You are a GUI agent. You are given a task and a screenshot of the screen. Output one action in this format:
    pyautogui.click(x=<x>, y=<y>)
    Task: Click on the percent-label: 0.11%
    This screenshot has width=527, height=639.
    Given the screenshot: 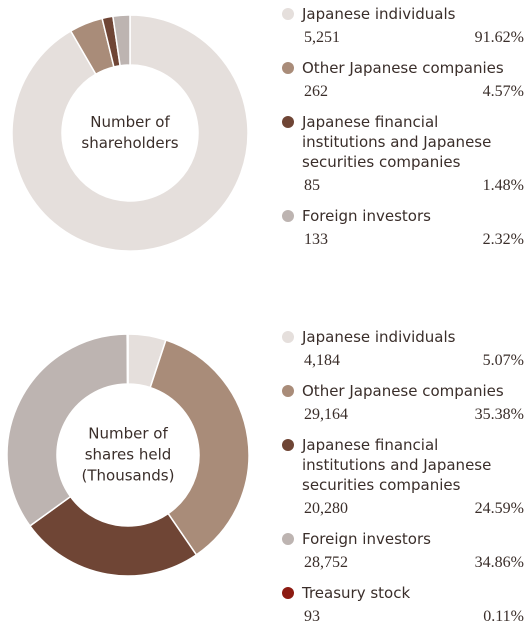 What is the action you would take?
    pyautogui.click(x=503, y=616)
    